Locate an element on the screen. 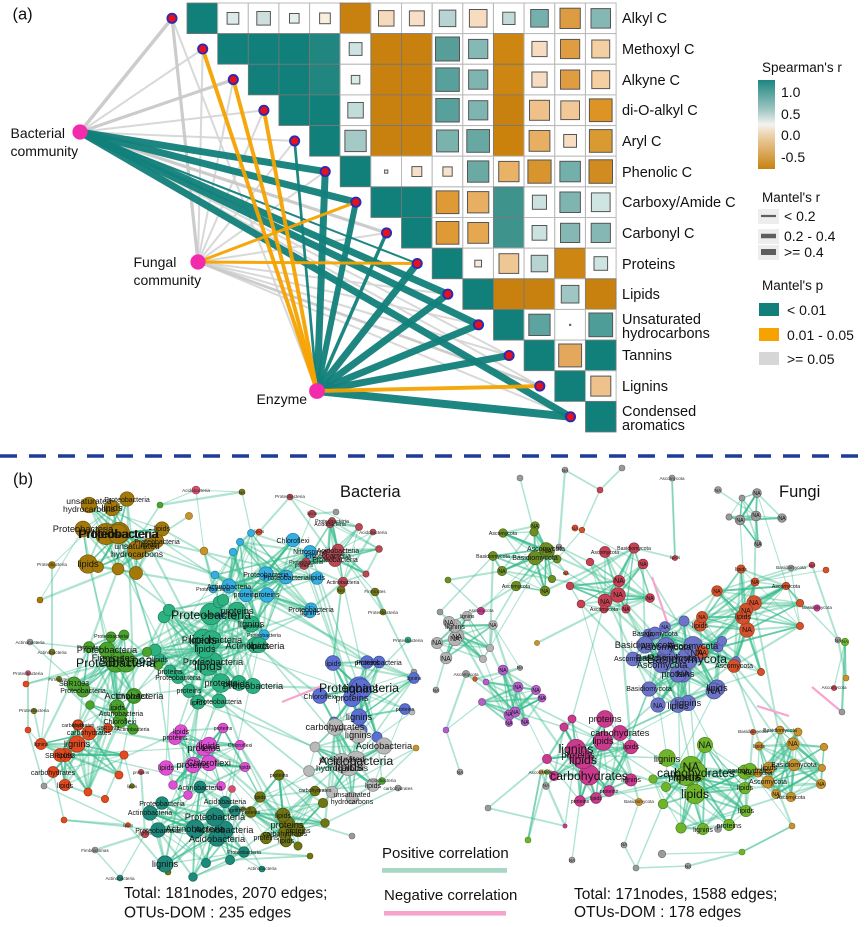 The width and height of the screenshot is (865, 927). svg-text: Phenolic C is located at coordinates (657, 173).